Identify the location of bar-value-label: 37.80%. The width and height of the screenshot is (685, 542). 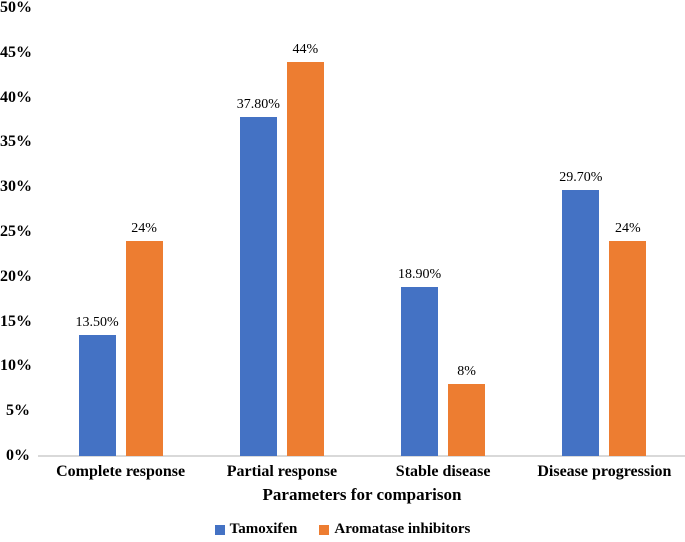
(258, 105).